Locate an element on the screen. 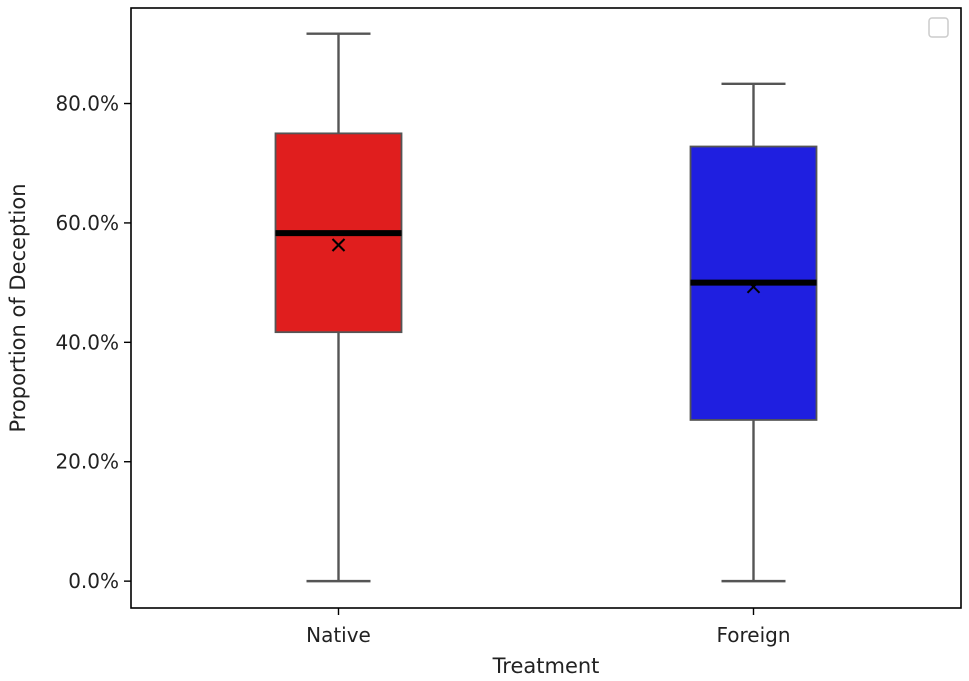 The image size is (969, 681). y-tick-label: 20.0% is located at coordinates (87, 462).